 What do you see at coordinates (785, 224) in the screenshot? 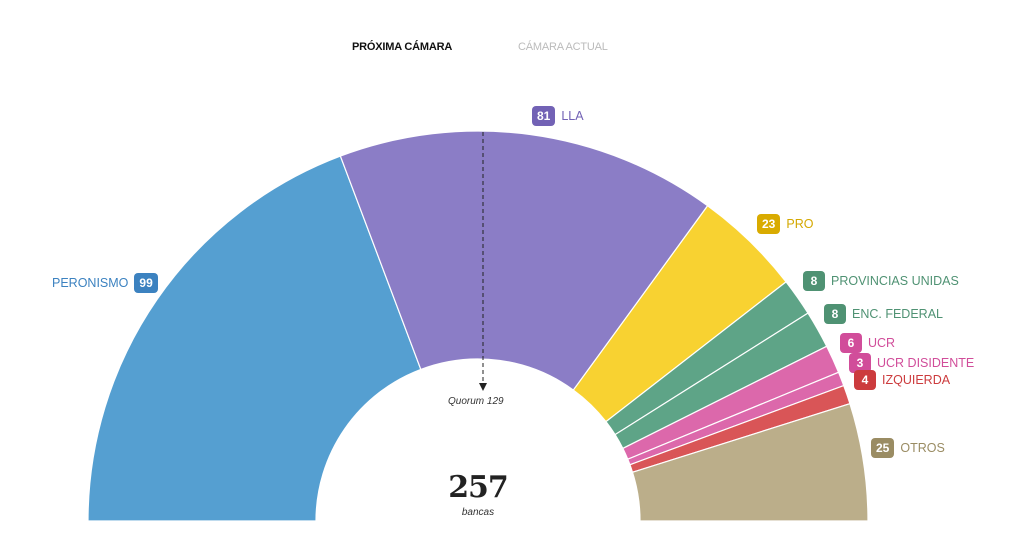
I see `party-label: 23 PRO` at bounding box center [785, 224].